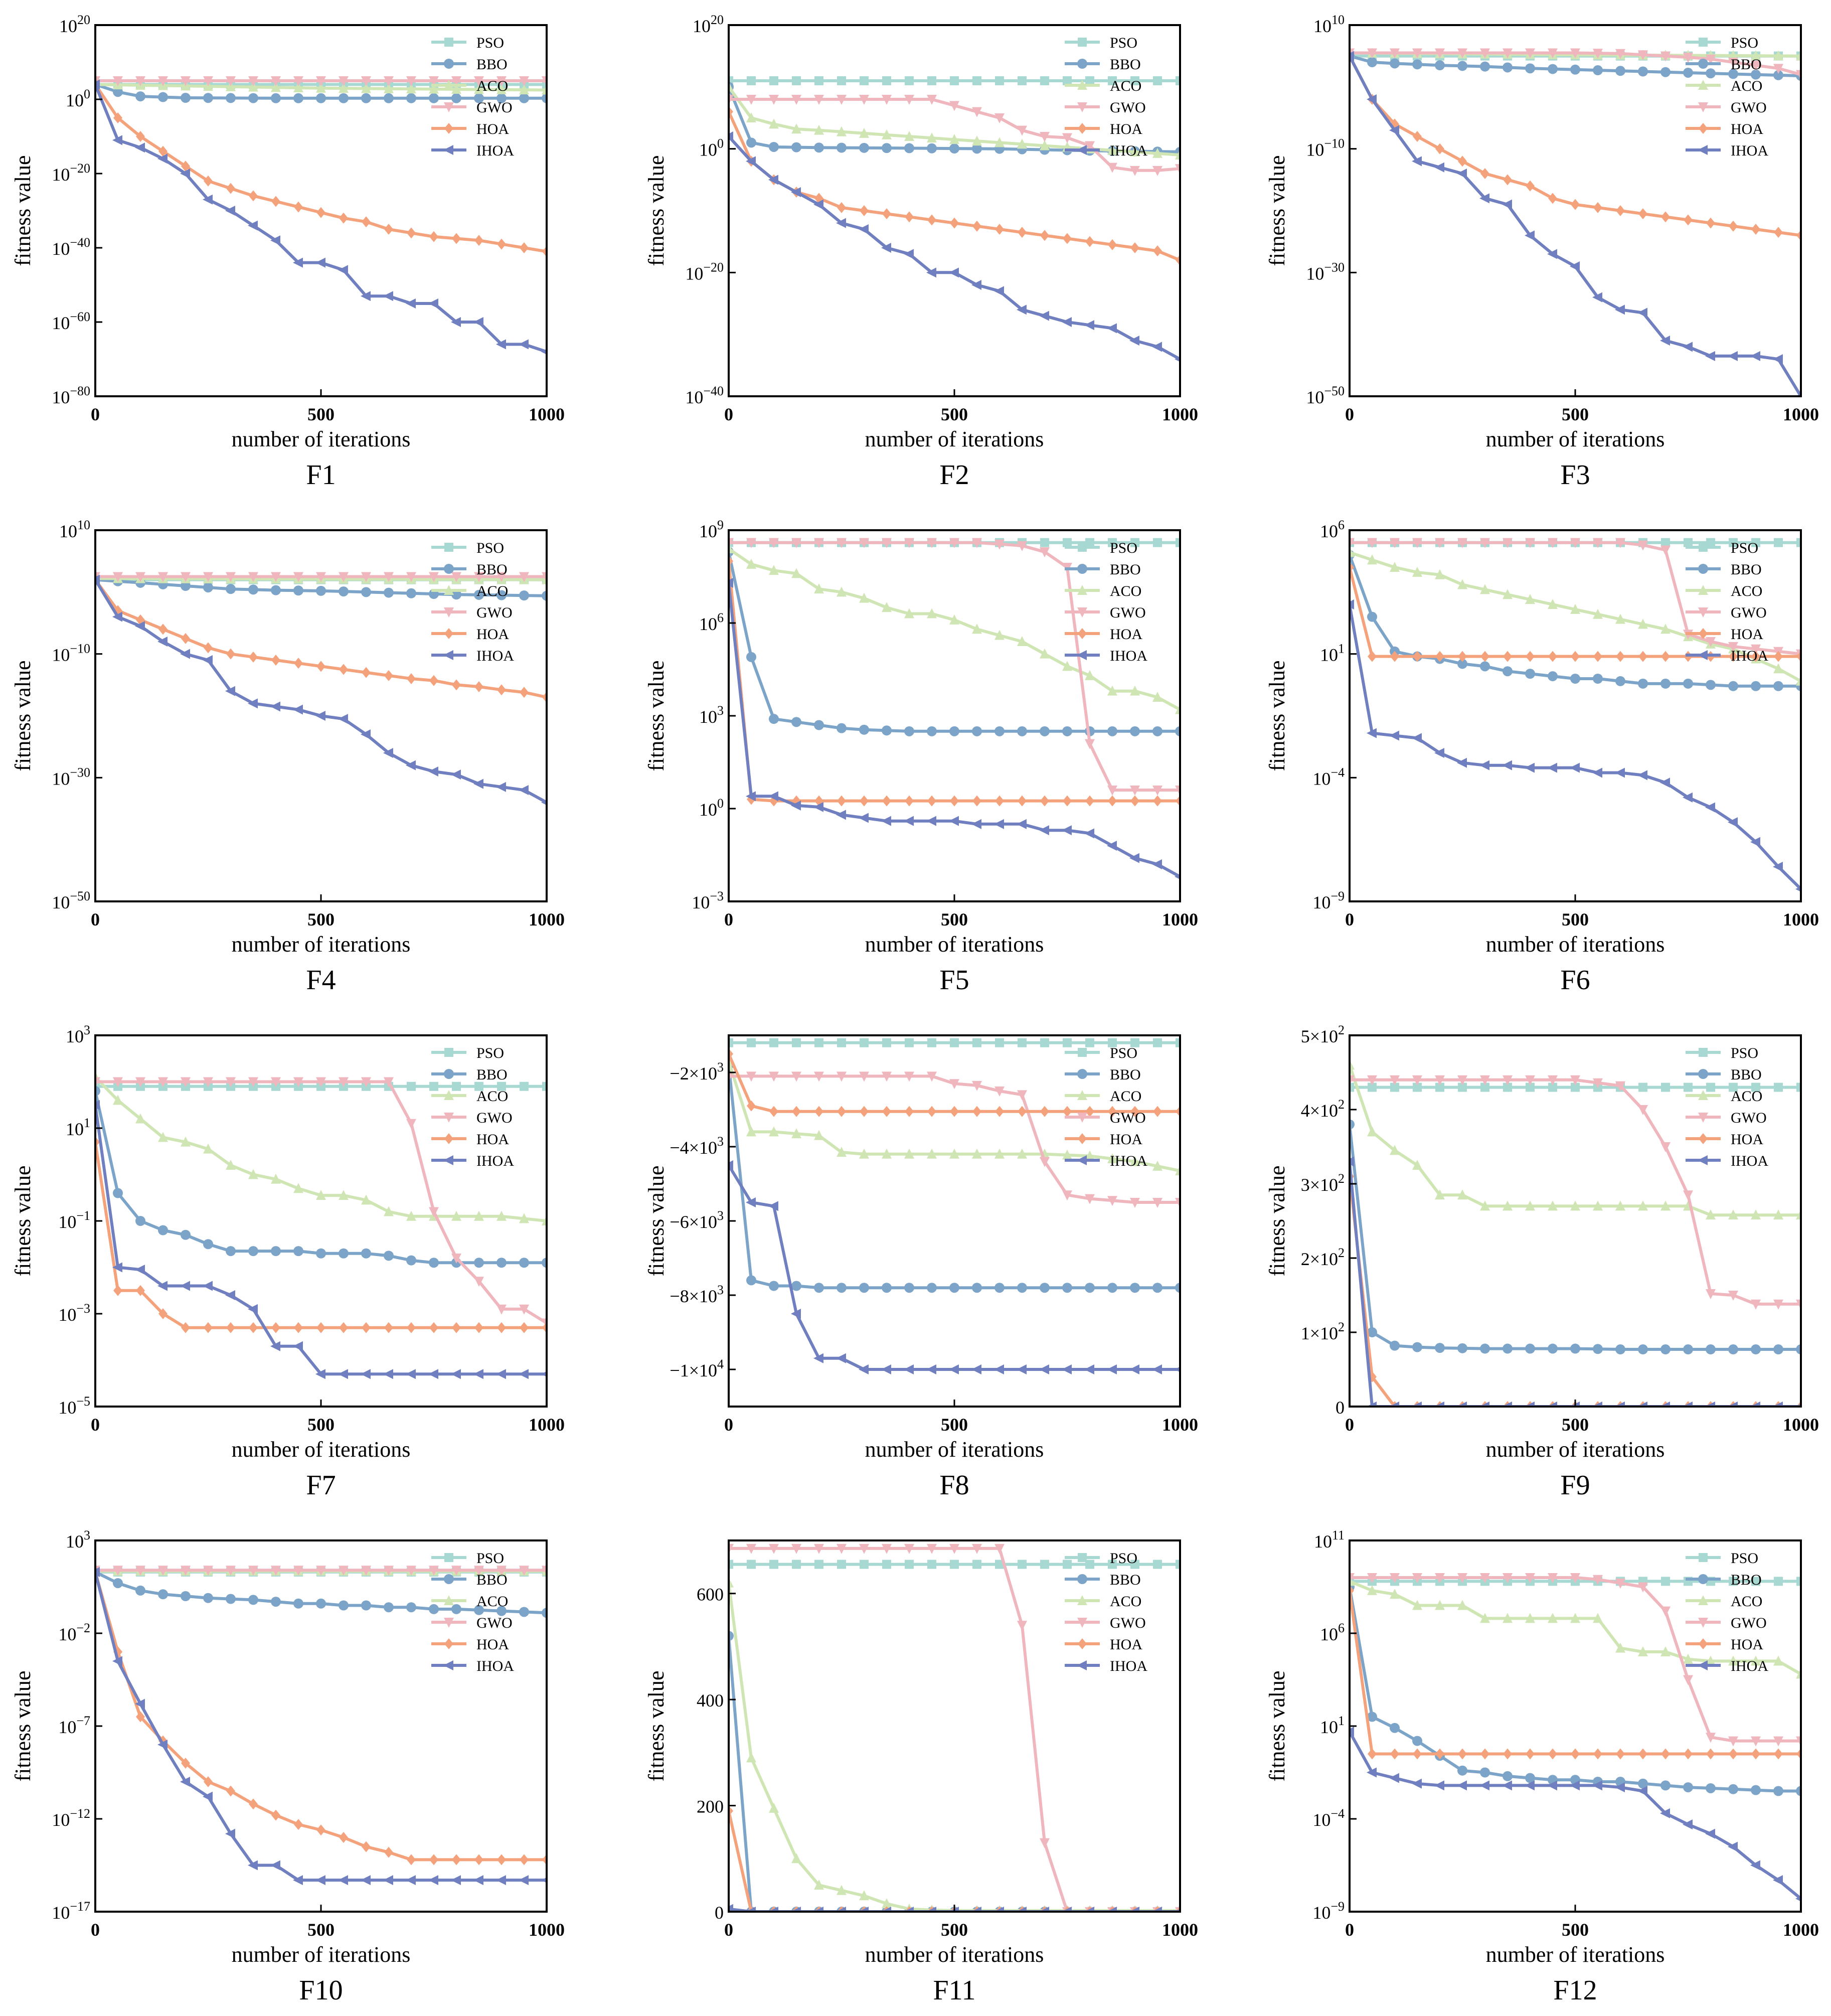 The image size is (1831, 2016). Describe the element at coordinates (1703, 1160) in the screenshot. I see `legend-marker-ihoa` at that location.